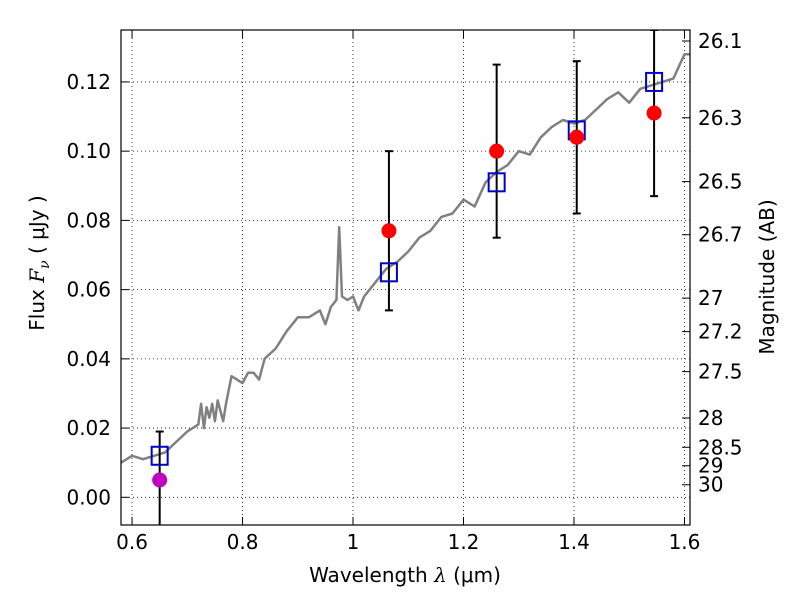 The width and height of the screenshot is (800, 600). I want to click on x-axis-label: Wavelength λ (μm), so click(405, 575).